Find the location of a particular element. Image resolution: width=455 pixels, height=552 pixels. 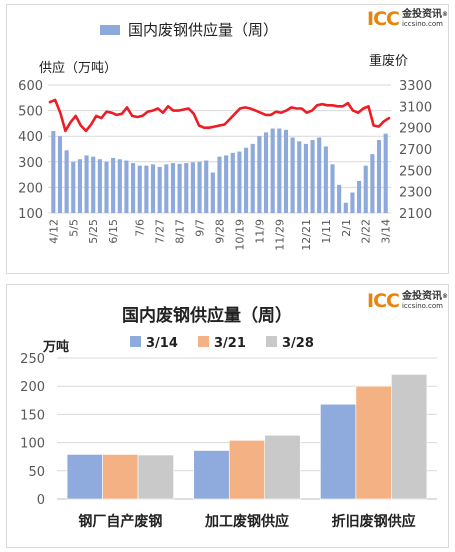

x-tick-label: 2/1 is located at coordinates (346, 228).